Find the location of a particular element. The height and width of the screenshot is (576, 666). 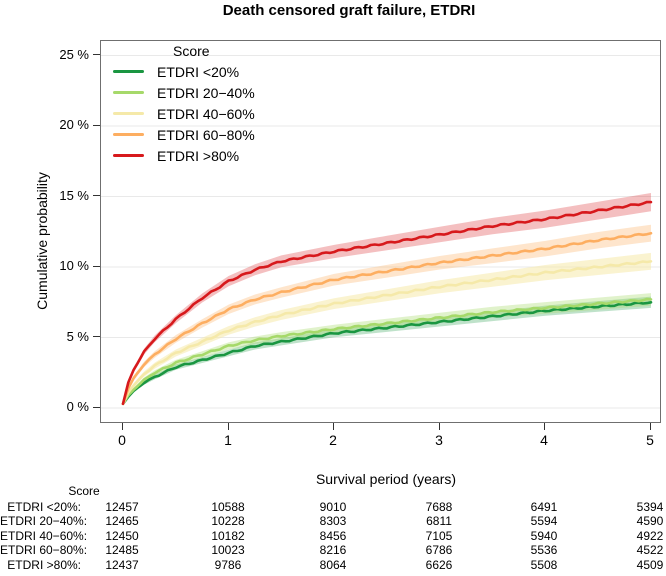

x-tick-label: 1 is located at coordinates (228, 440).